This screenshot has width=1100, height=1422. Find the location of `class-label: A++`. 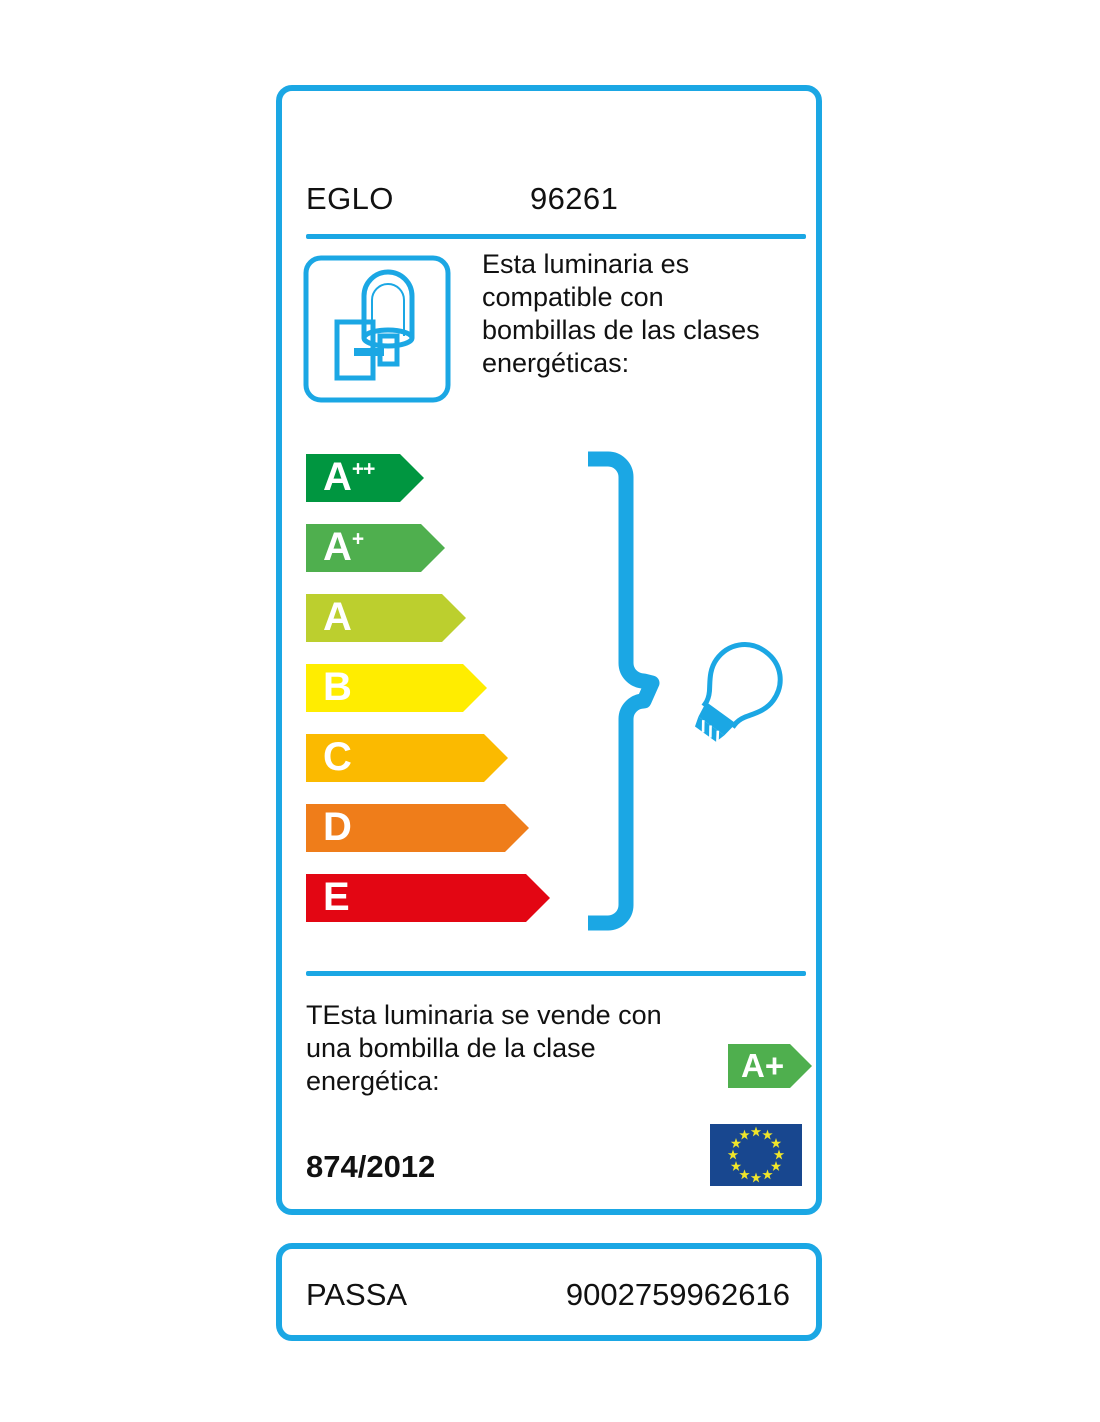

class-label: A++ is located at coordinates (349, 477).